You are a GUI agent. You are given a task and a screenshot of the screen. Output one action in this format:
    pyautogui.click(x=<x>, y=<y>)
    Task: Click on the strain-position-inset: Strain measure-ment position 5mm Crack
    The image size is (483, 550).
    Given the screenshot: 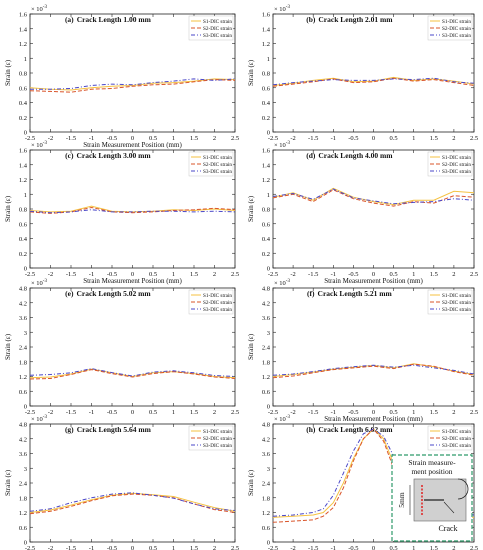 What is the action you would take?
    pyautogui.click(x=432, y=498)
    